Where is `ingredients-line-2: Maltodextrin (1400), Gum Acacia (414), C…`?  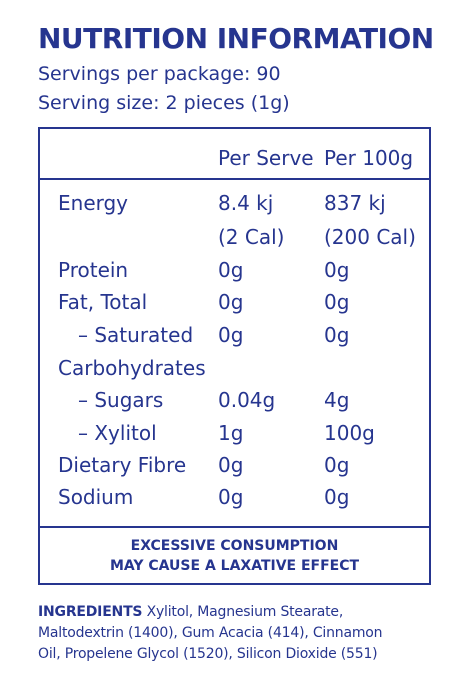
ingredients-line-2: Maltodextrin (1400), Gum Acacia (414), C… is located at coordinates (210, 633).